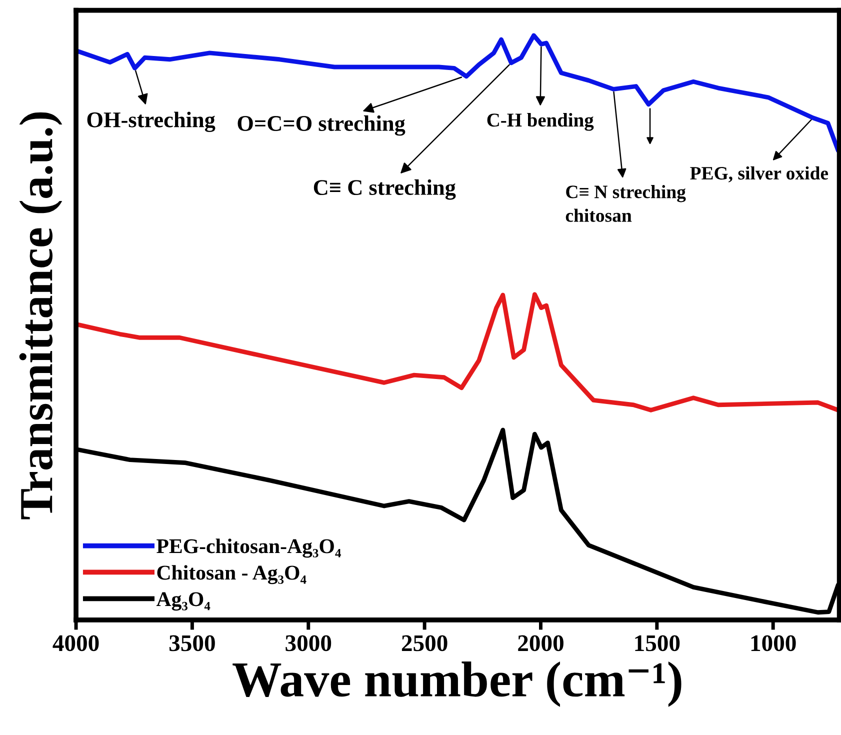 Image resolution: width=841 pixels, height=735 pixels. I want to click on annotation: C≡ C streching, so click(385, 189).